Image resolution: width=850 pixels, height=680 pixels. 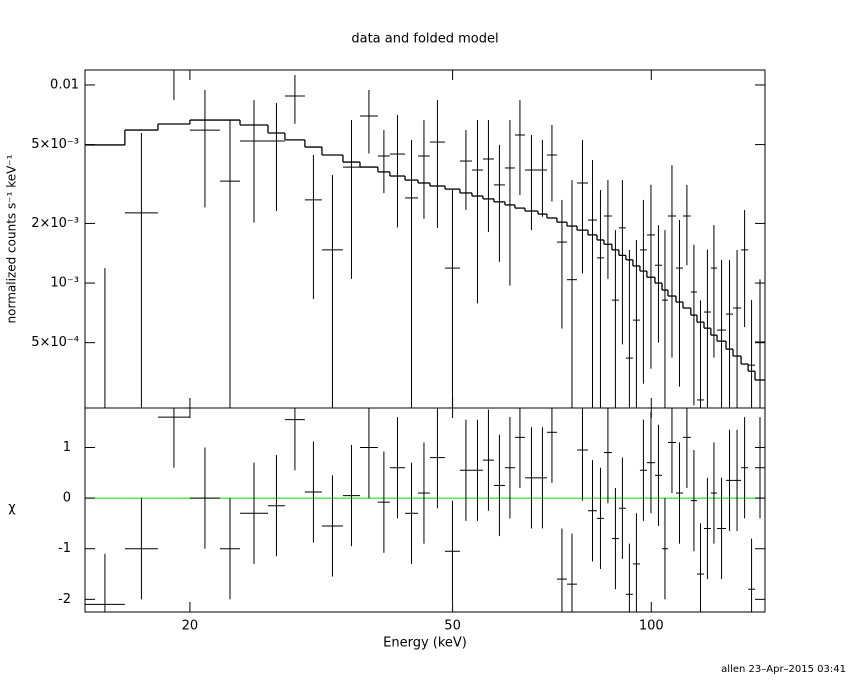 I want to click on residual-y-tick-label: -2, so click(x=64, y=599).